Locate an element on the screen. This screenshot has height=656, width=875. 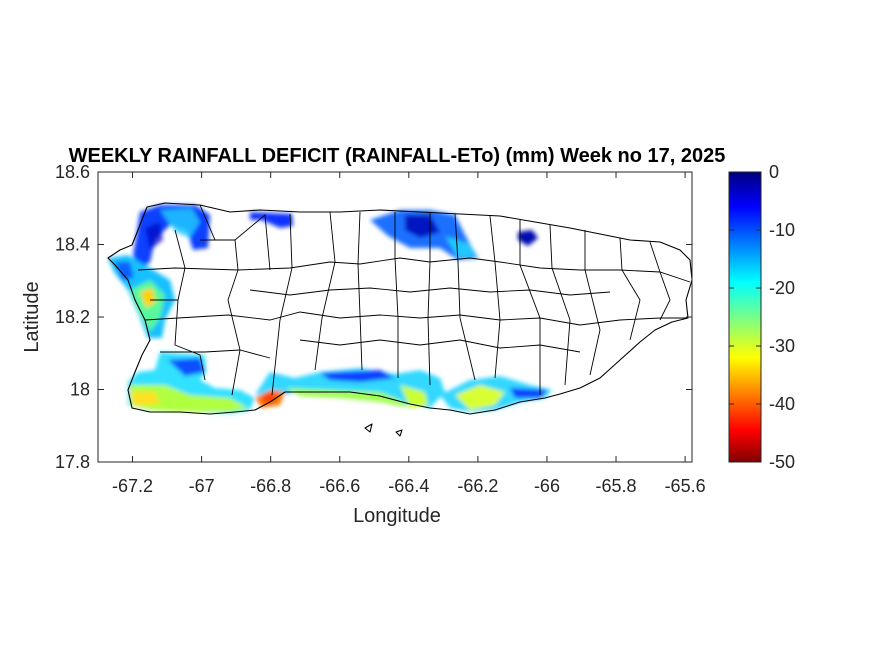
y-tick-label: 17.8 is located at coordinates (72, 462).